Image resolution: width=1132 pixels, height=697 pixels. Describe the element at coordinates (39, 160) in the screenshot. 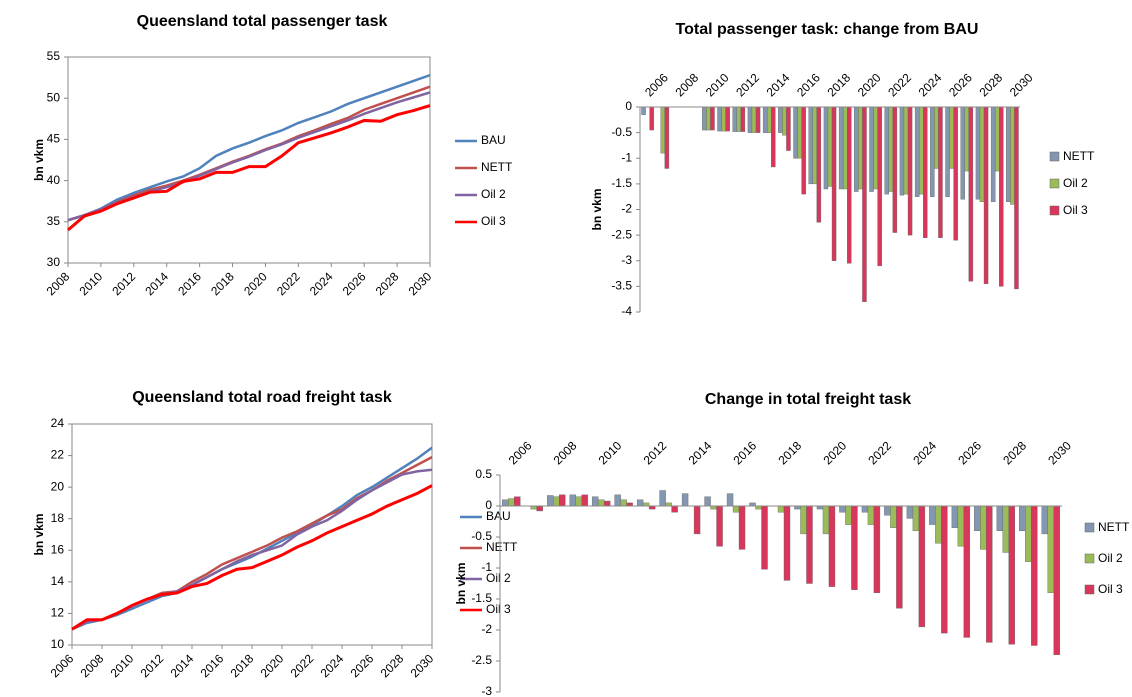

I see `y-axis-title: bn vkm` at that location.